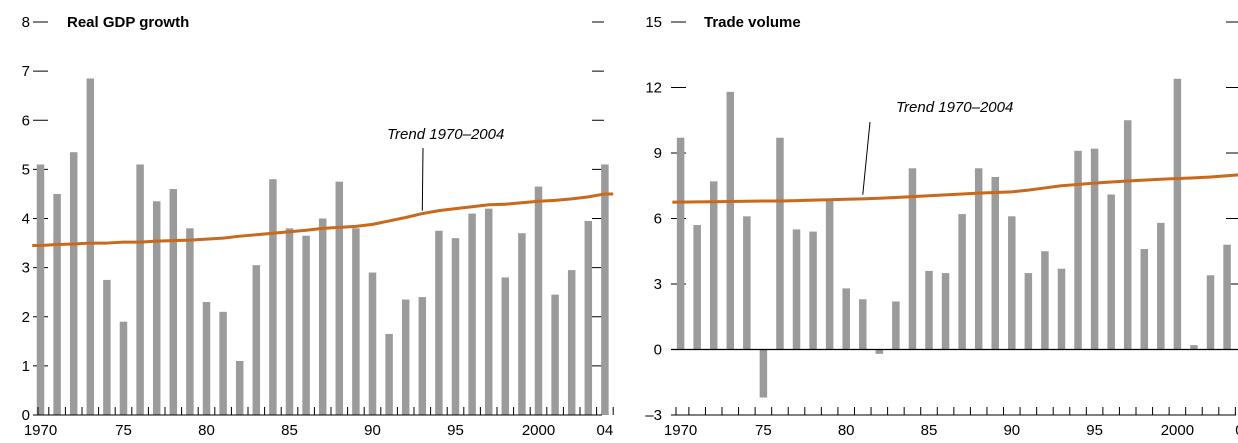 This screenshot has height=443, width=1238. I want to click on gdp-ytick-label: 8, so click(26, 22).